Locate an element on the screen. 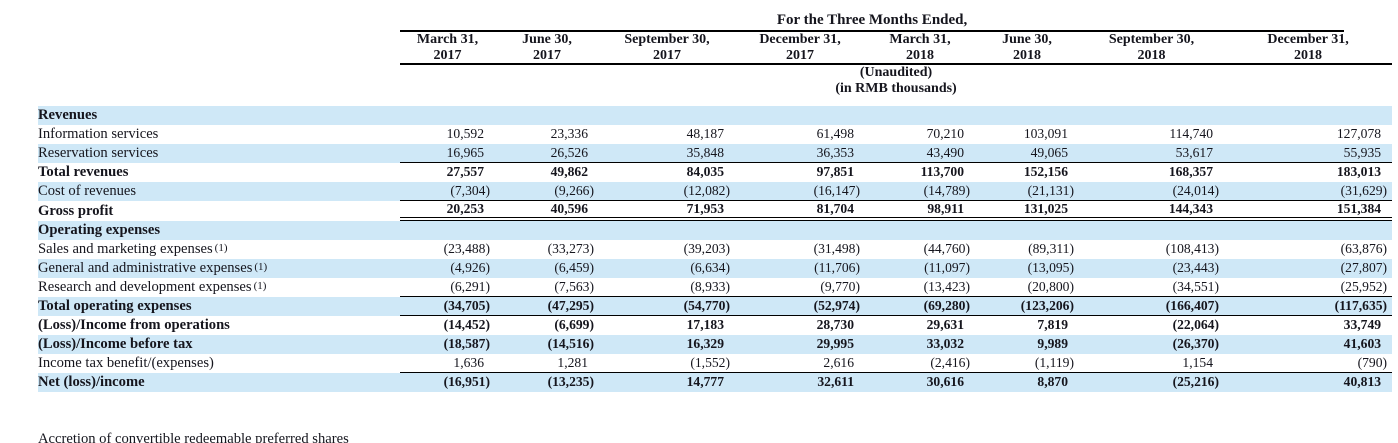 The image size is (1398, 443). cell-value: 97,851 is located at coordinates (835, 171).